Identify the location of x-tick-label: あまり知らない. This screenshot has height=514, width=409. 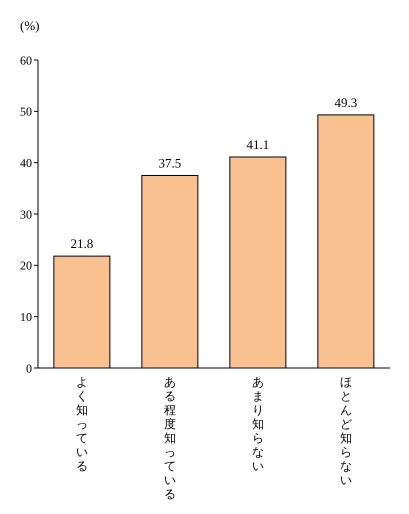
(258, 424).